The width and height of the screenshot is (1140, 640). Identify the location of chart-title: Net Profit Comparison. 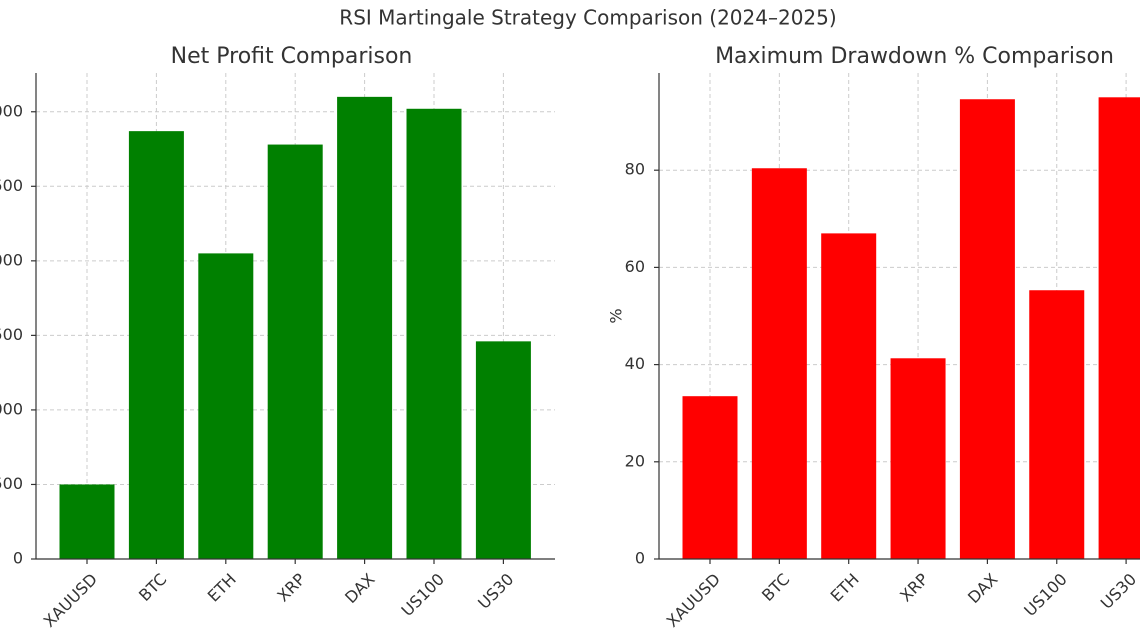
(292, 56).